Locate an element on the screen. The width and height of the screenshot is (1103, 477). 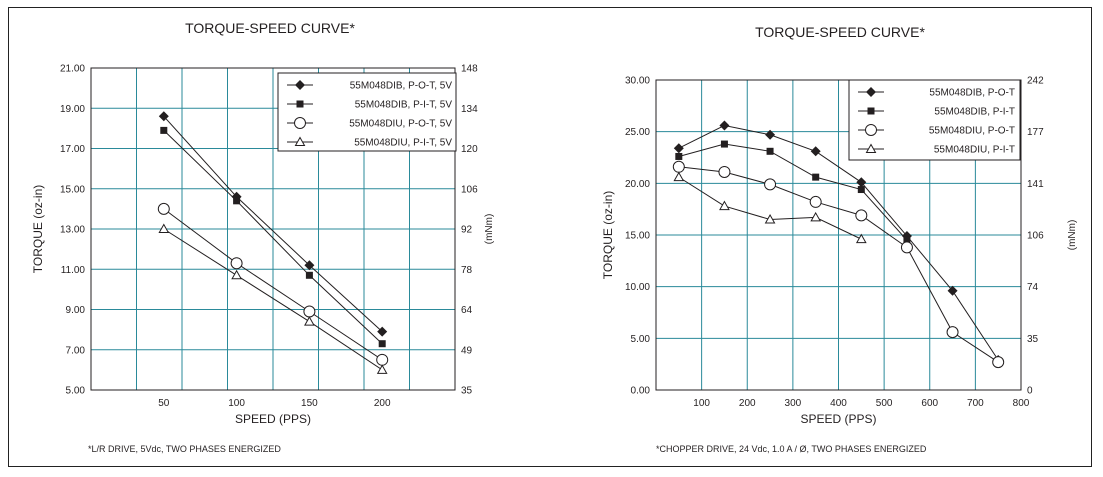
y2-tick-label: 148 is located at coordinates (469, 69).